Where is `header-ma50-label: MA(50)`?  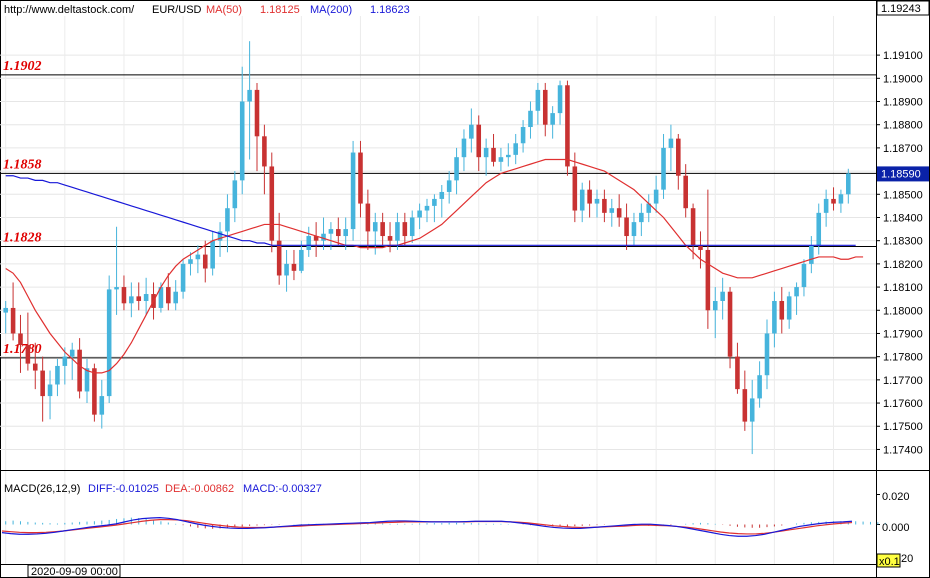
header-ma50-label: MA(50) is located at coordinates (224, 10).